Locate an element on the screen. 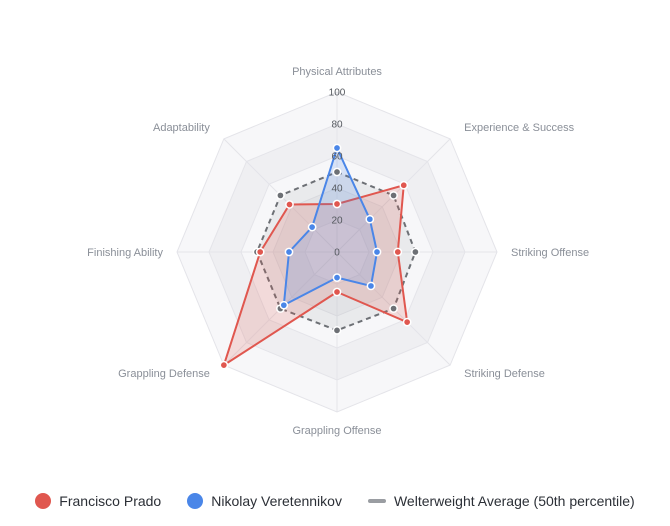 This screenshot has width=670, height=526. tick-label-40: 40 is located at coordinates (337, 189).